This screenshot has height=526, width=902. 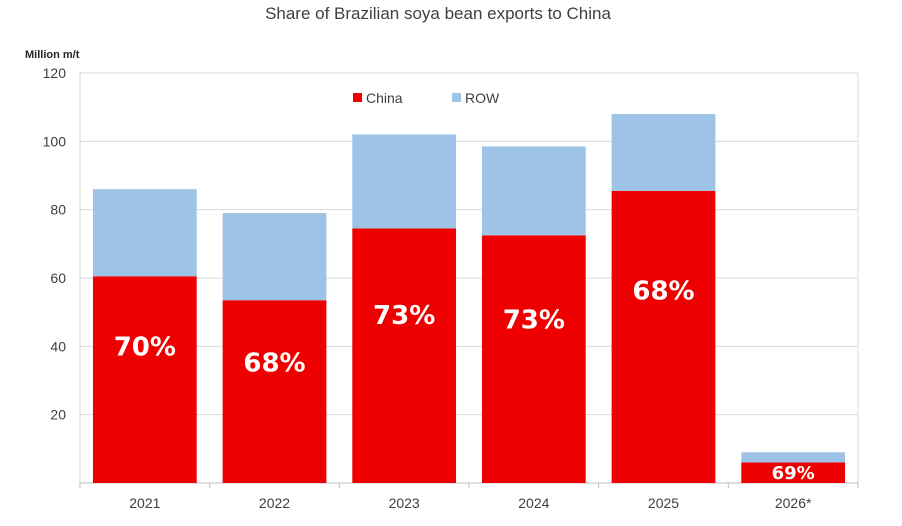 I want to click on bar-data-label: 70%, so click(x=145, y=348).